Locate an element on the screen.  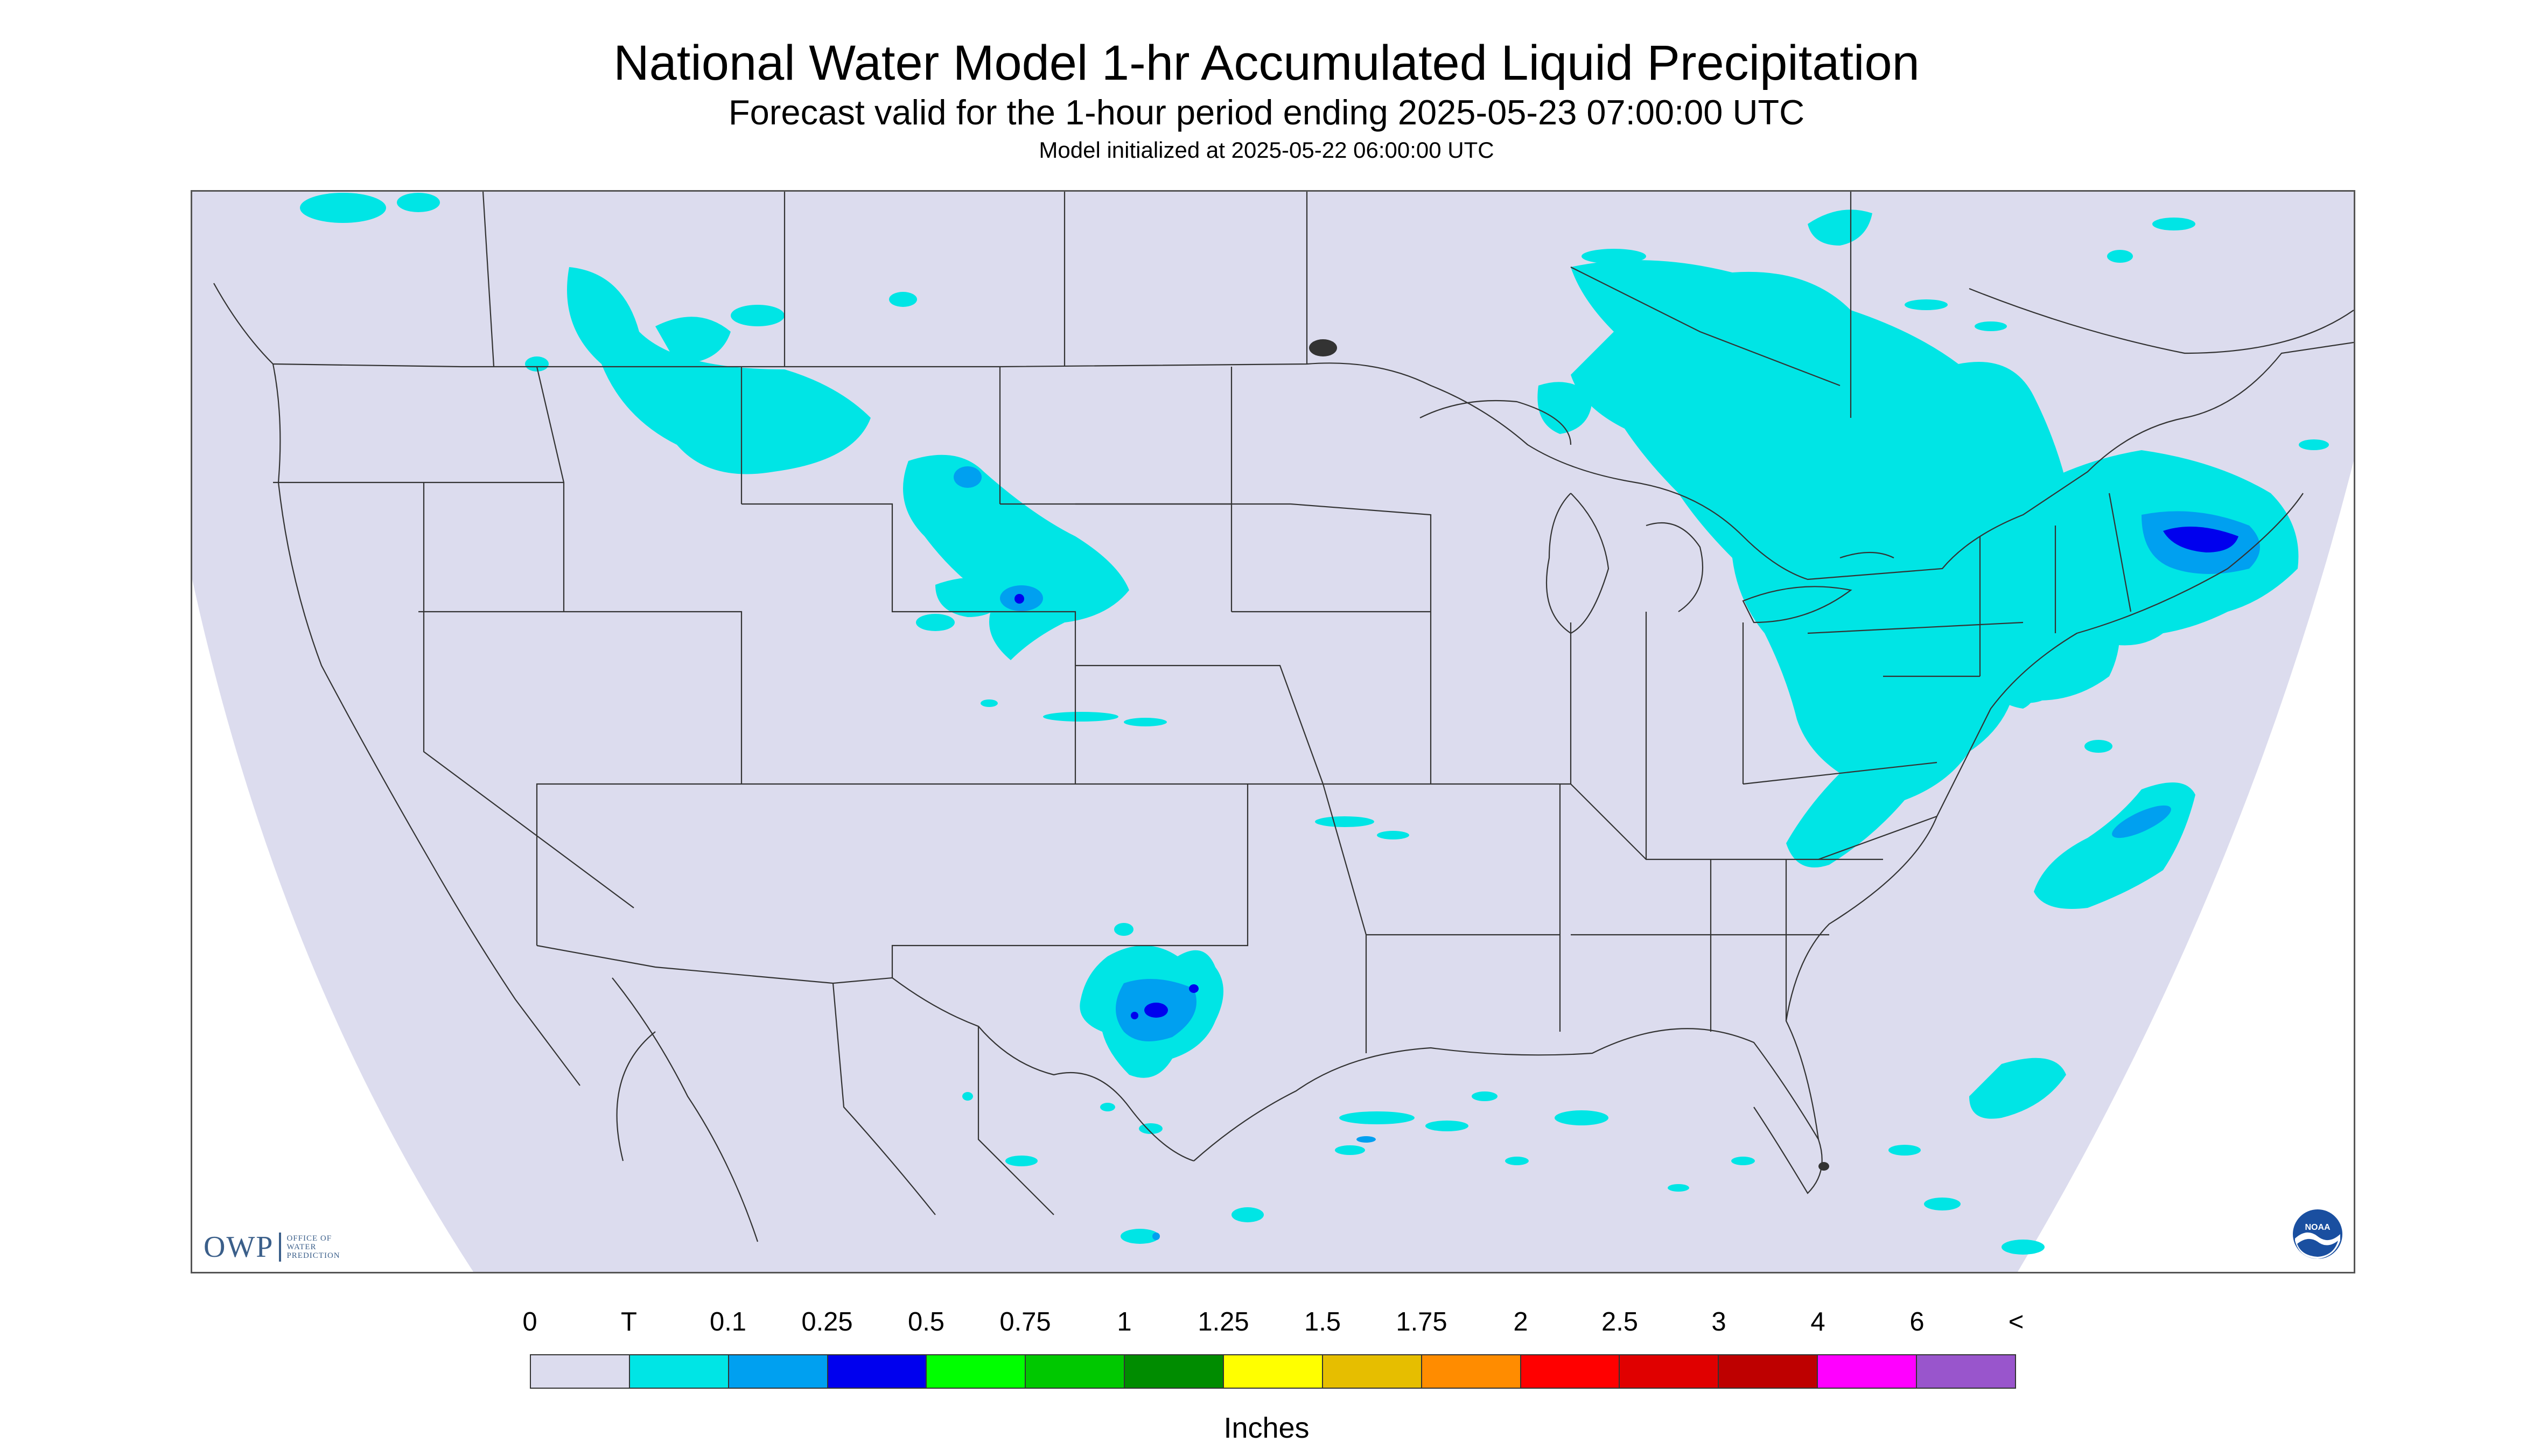
precip-area-nebraska is located at coordinates (1016, 557).